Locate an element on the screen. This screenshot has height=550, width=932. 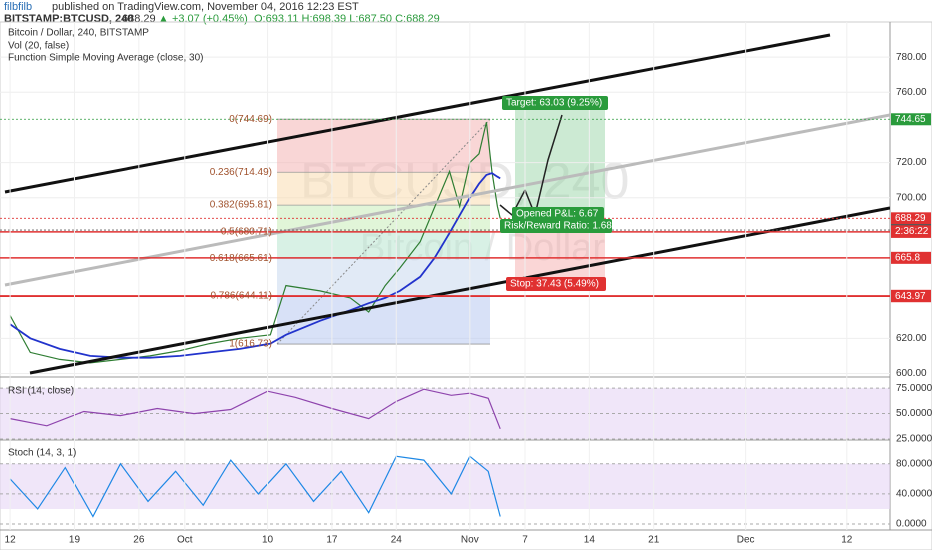
ohlc: O:693.11 H:698.39 L:687.50 C:688.29 is located at coordinates (347, 19).